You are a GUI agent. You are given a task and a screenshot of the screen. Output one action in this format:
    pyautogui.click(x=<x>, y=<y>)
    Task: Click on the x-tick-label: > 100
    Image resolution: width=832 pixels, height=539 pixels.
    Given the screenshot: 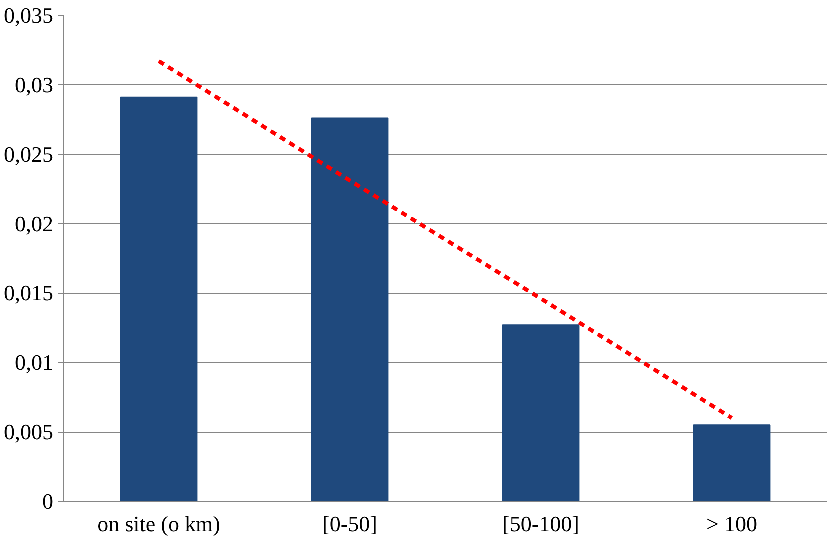 What is the action you would take?
    pyautogui.click(x=732, y=524)
    